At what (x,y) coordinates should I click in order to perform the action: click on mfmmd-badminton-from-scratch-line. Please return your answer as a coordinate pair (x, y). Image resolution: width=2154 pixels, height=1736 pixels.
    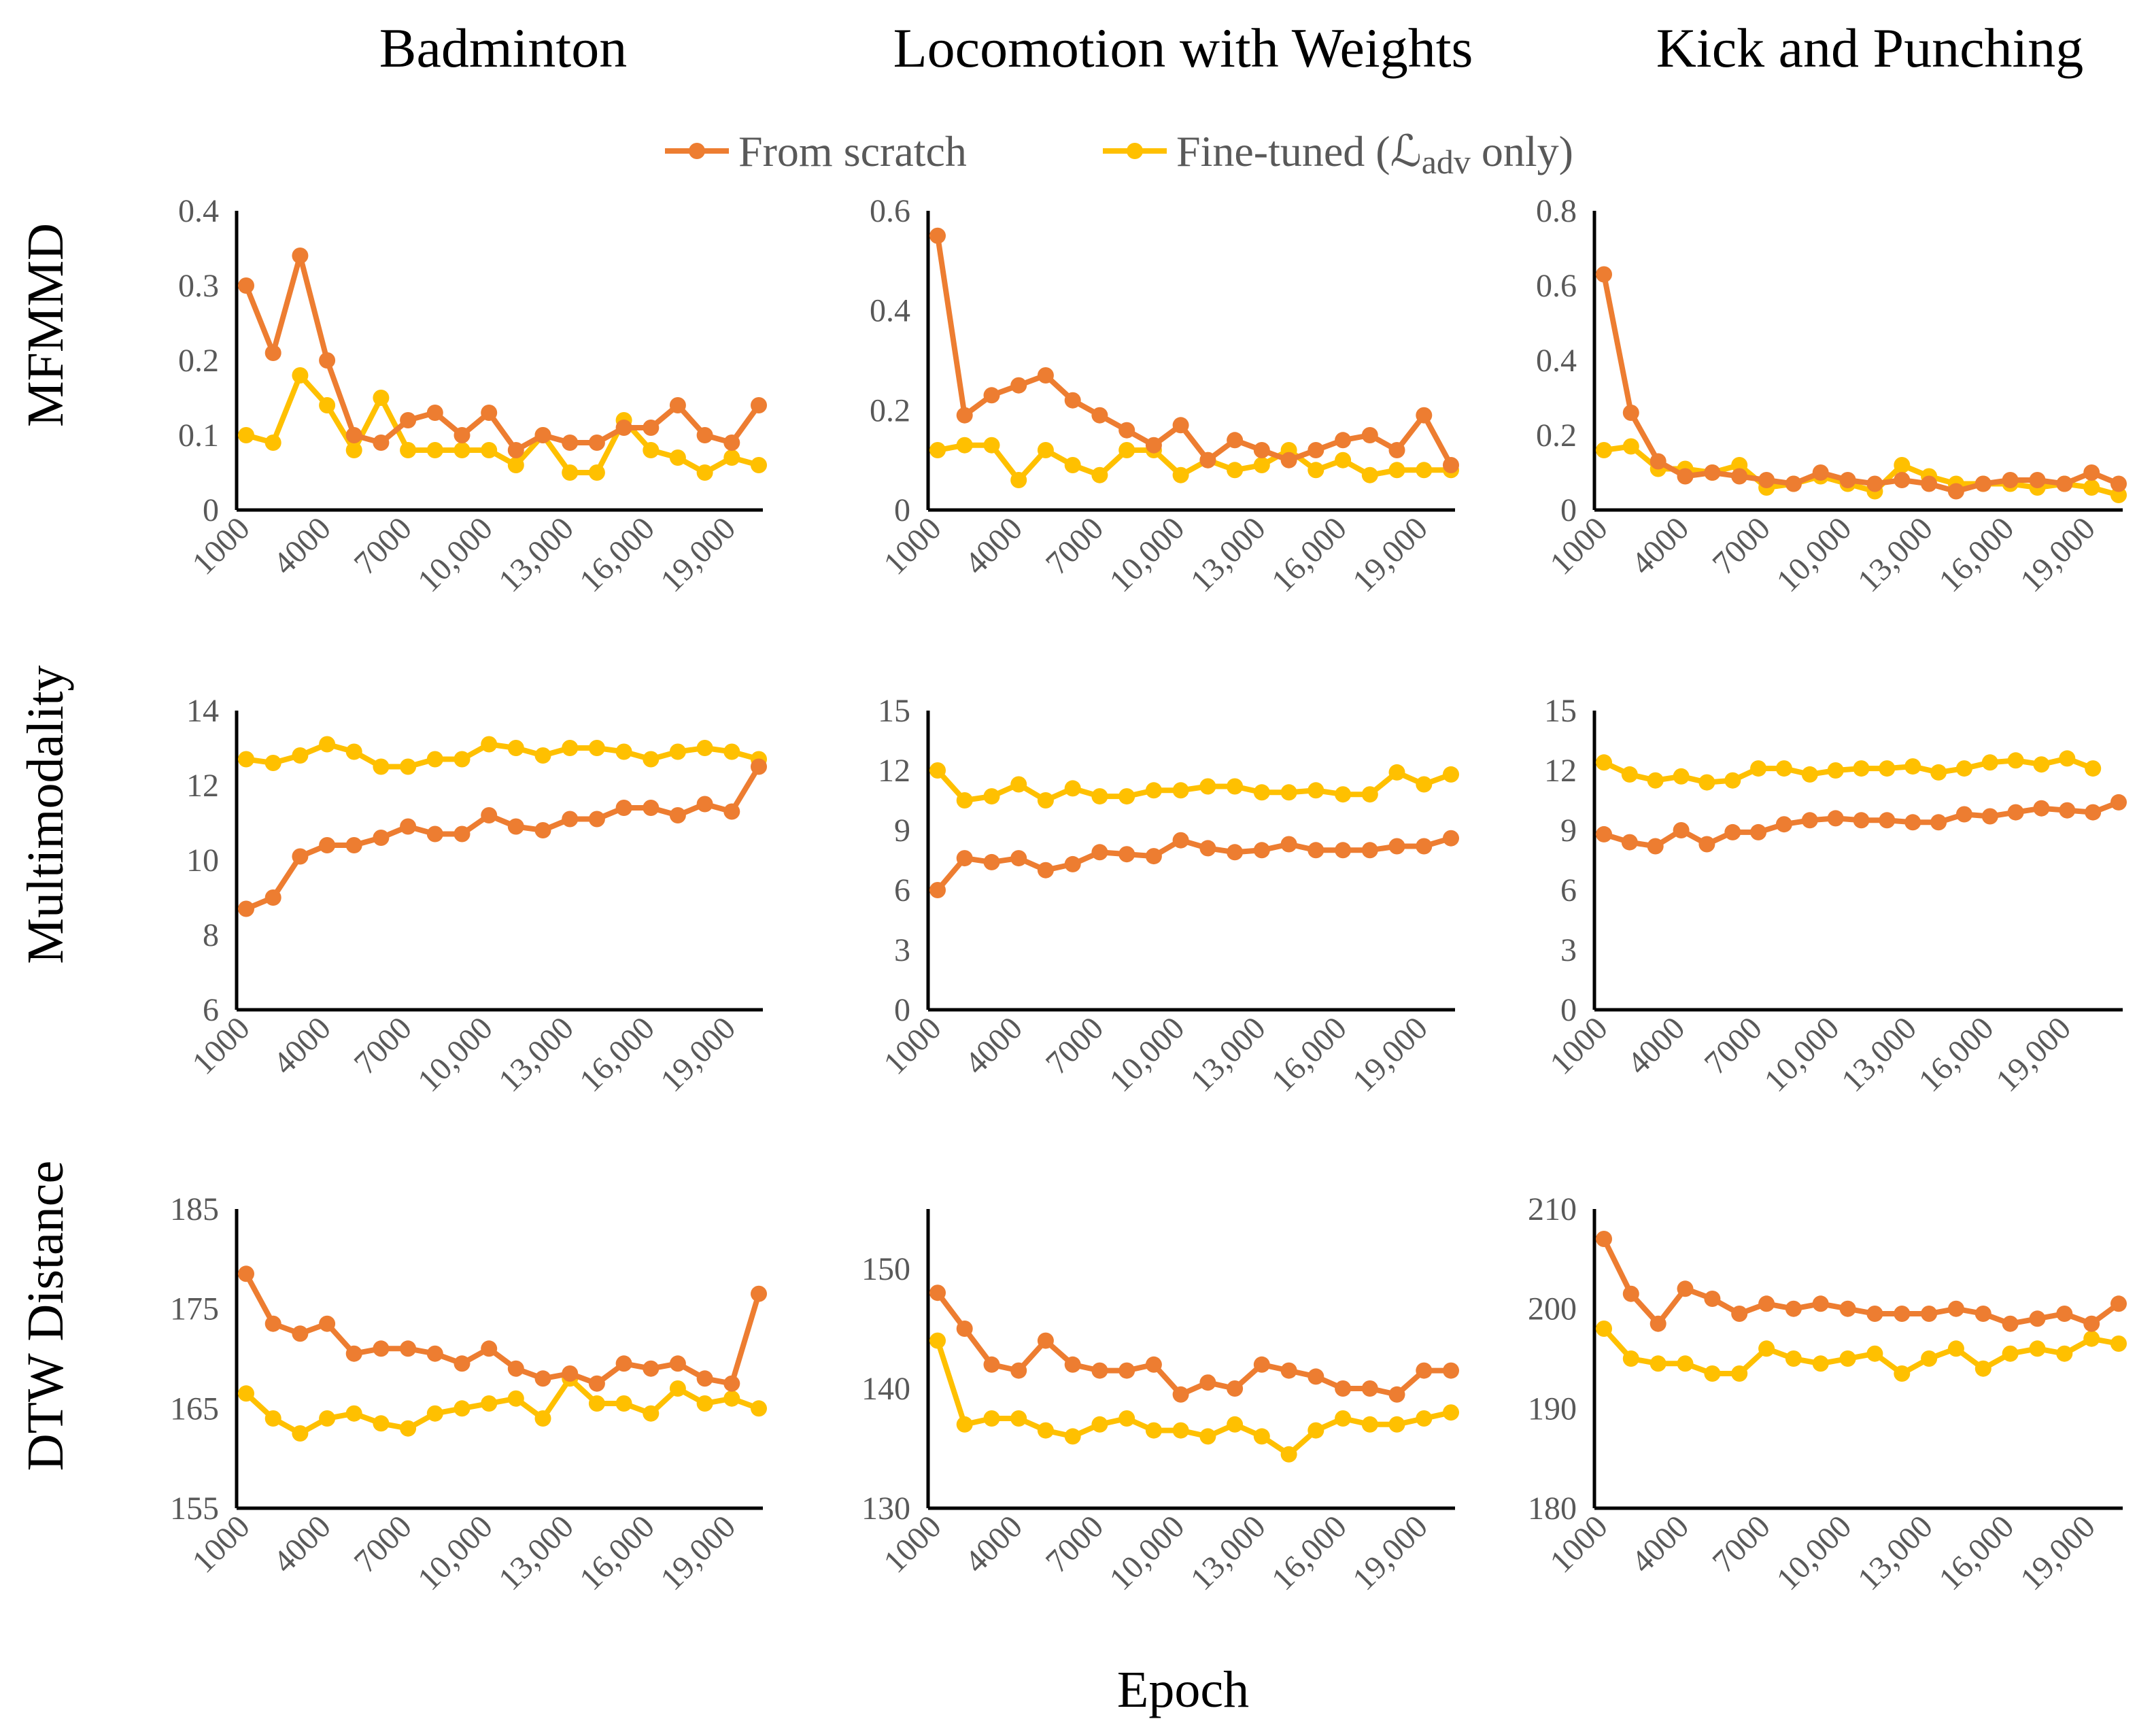
    Looking at the image, I should click on (502, 353).